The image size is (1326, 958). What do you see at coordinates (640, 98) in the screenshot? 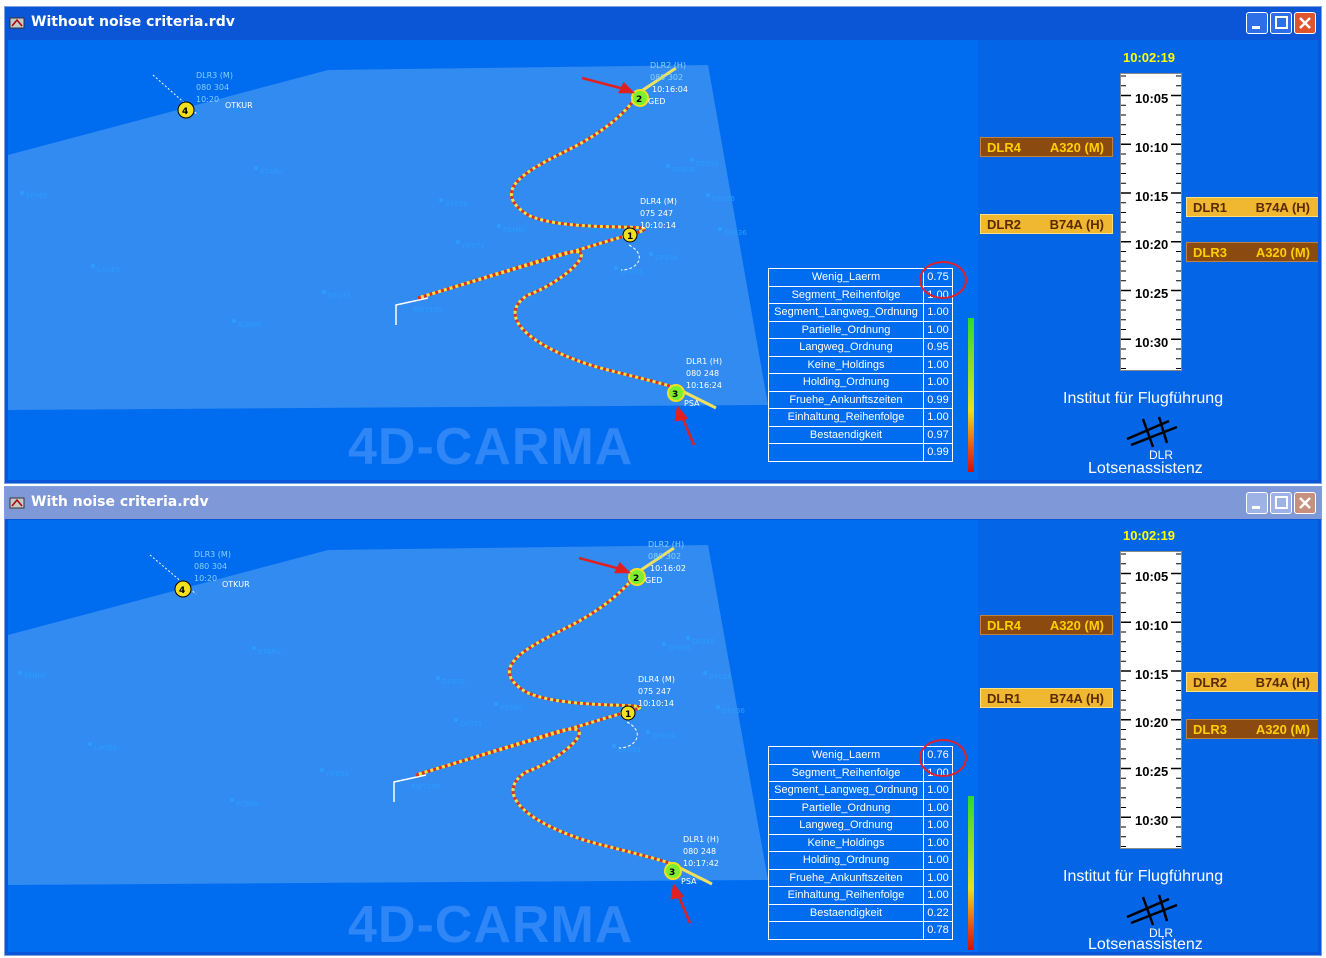
I see `marker-dlr2: 2` at bounding box center [640, 98].